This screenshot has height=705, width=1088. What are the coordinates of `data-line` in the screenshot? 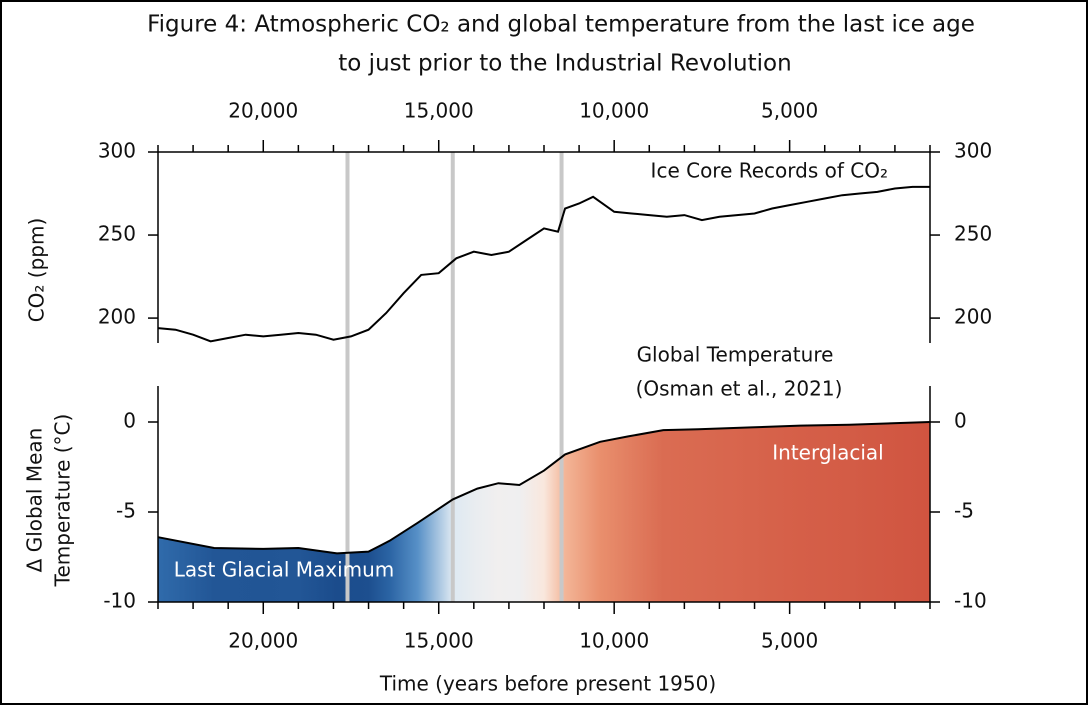 It's located at (544, 488).